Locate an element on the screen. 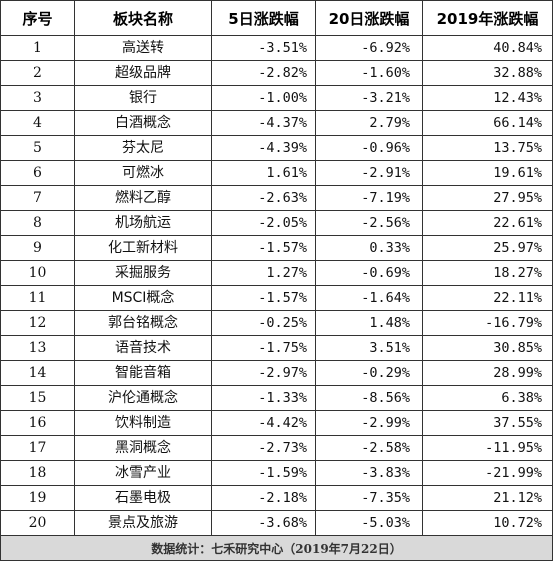 The image size is (553, 562). row-20day-change: -0.69% is located at coordinates (369, 273).